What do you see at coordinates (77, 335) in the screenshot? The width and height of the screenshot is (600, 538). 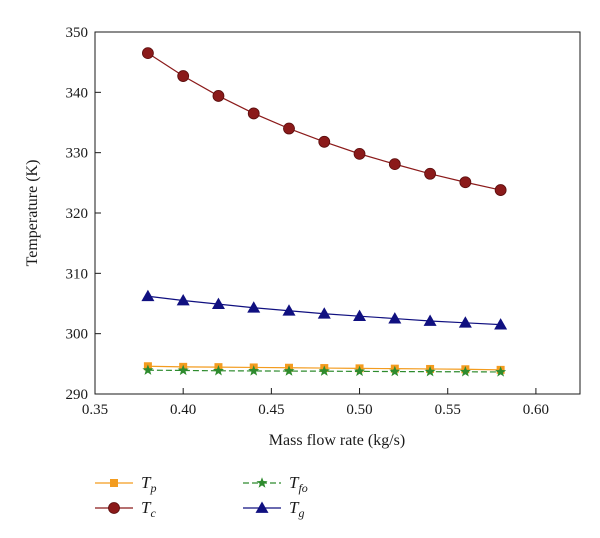 I see `y-tick-label: 300` at bounding box center [77, 335].